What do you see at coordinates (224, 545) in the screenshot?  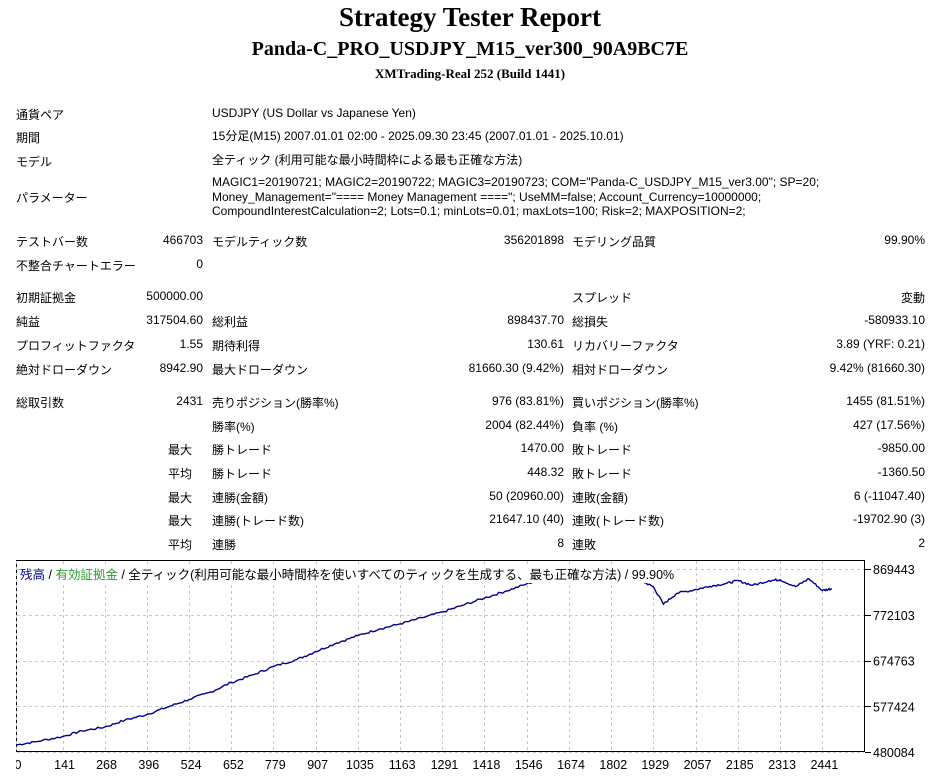 I see `avg-consec-win-label: 連勝` at bounding box center [224, 545].